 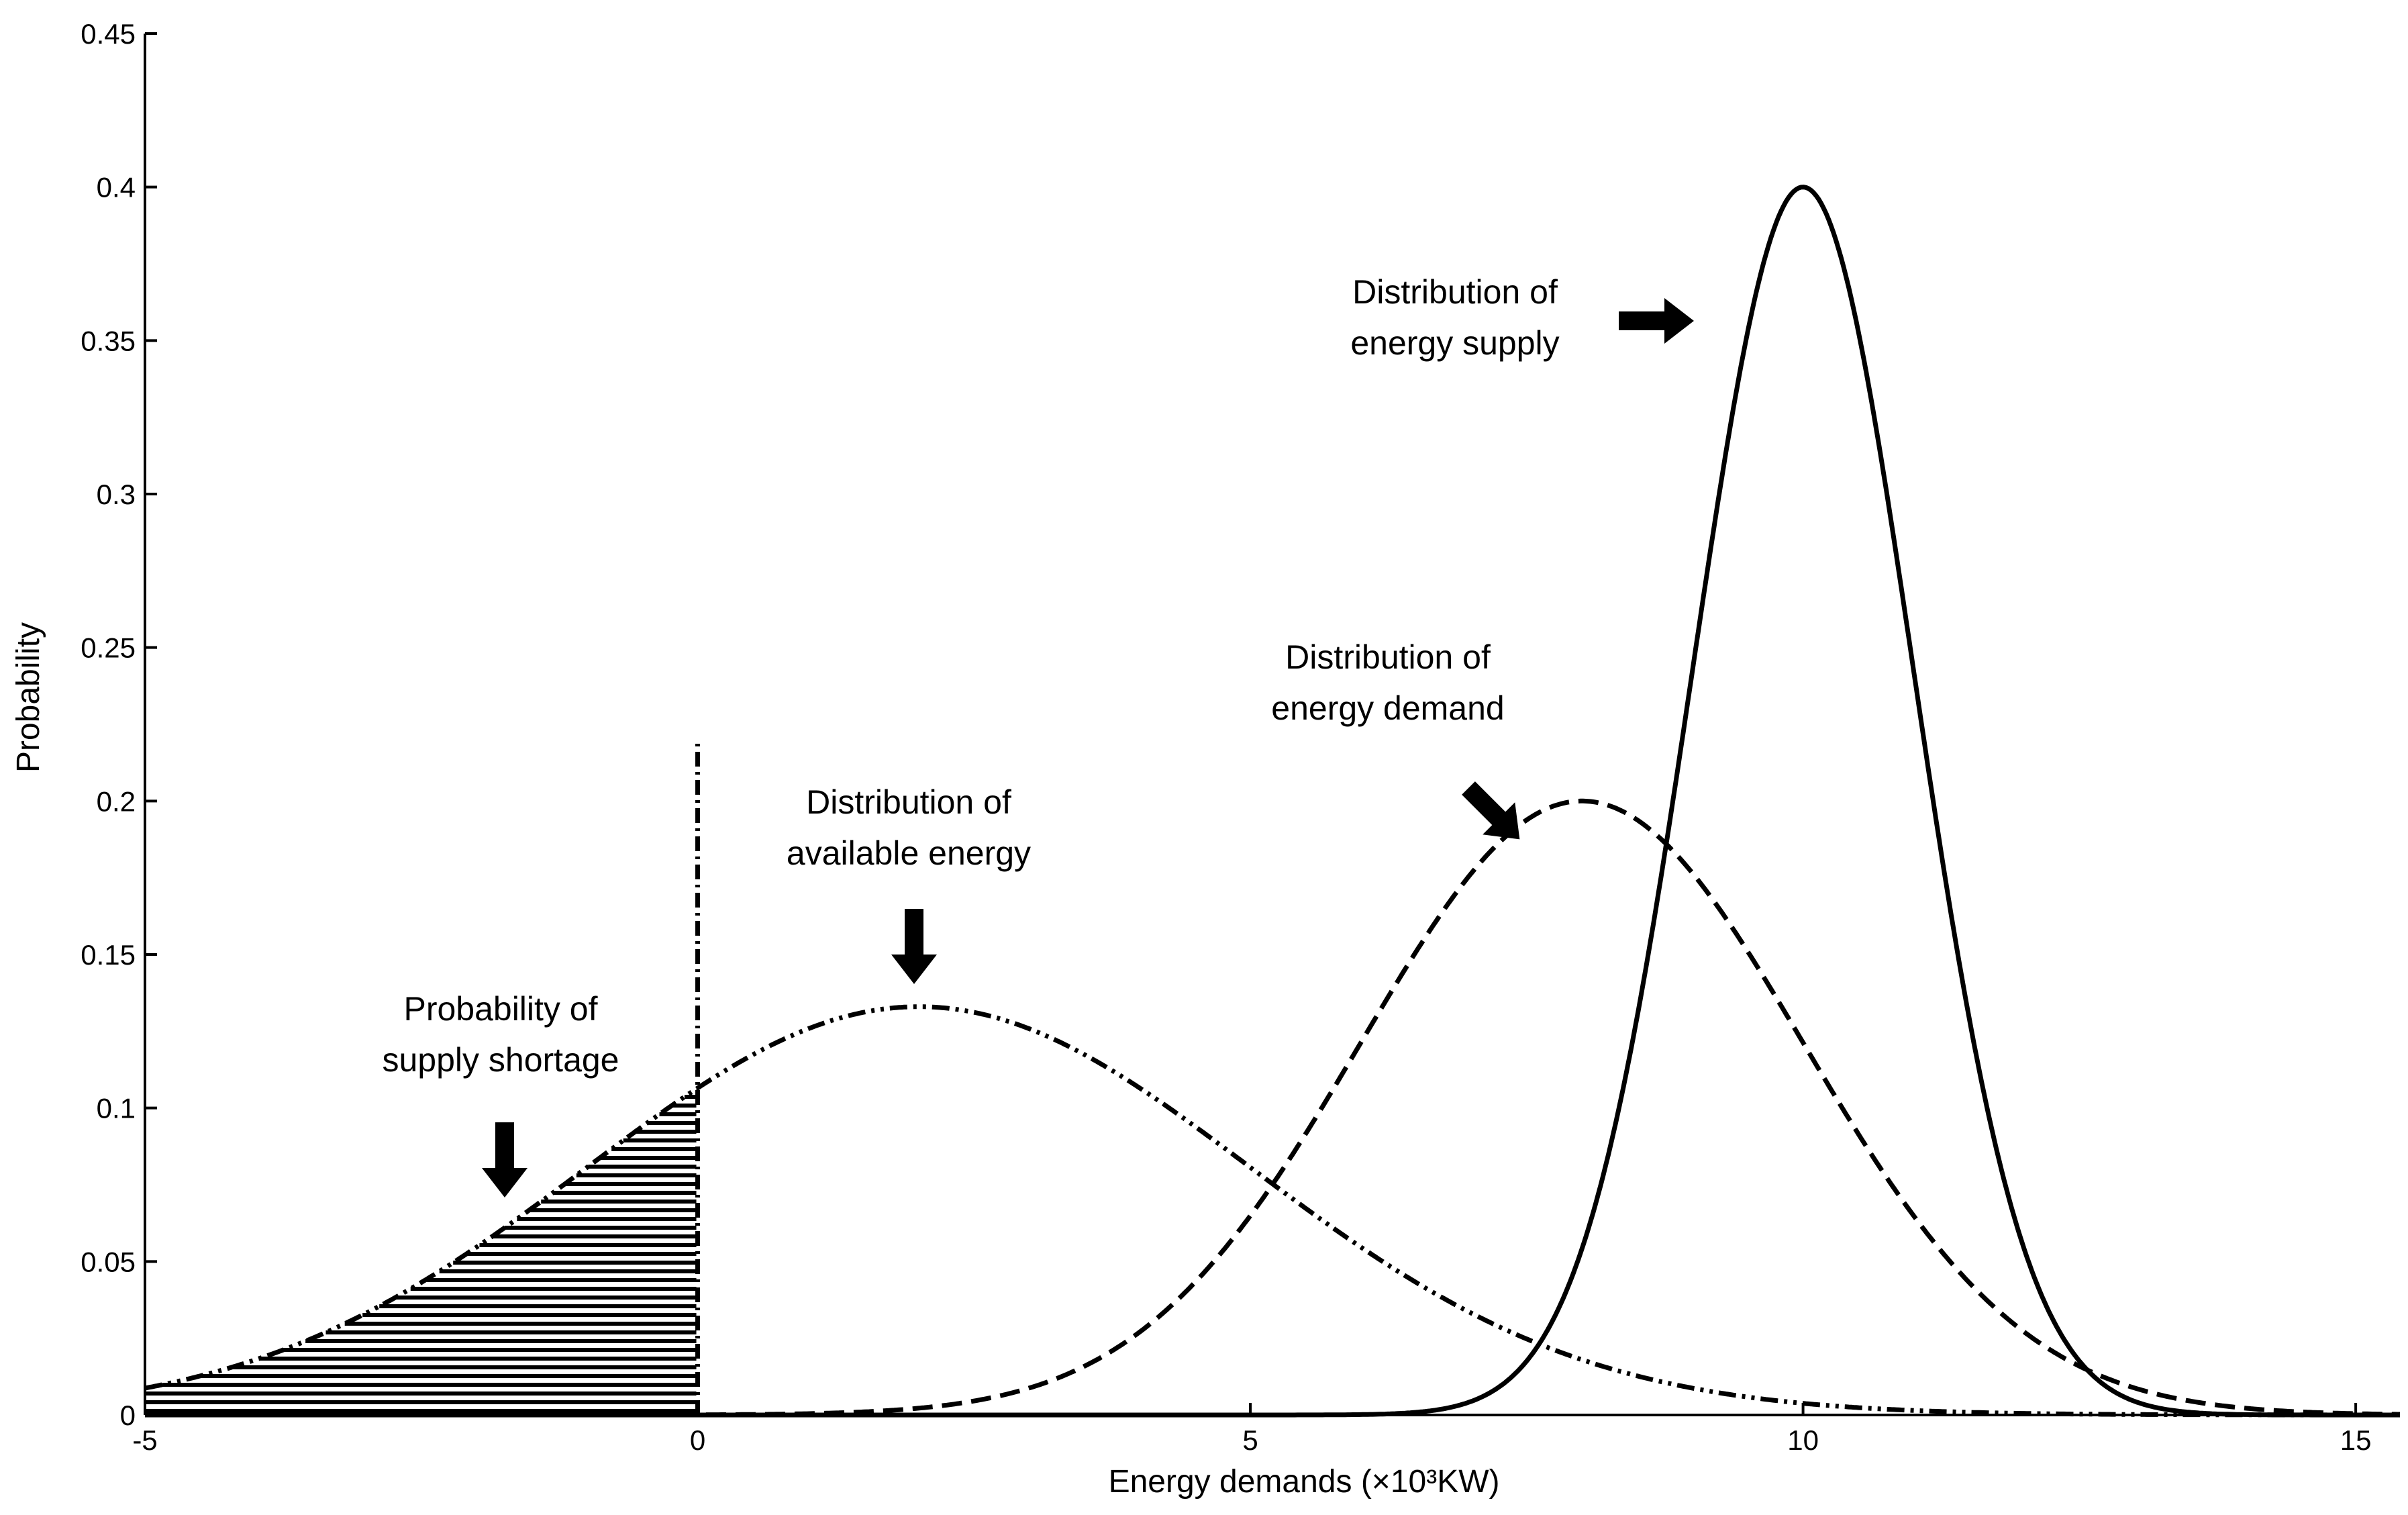 I want to click on x-tick-label: -5, so click(x=145, y=1440).